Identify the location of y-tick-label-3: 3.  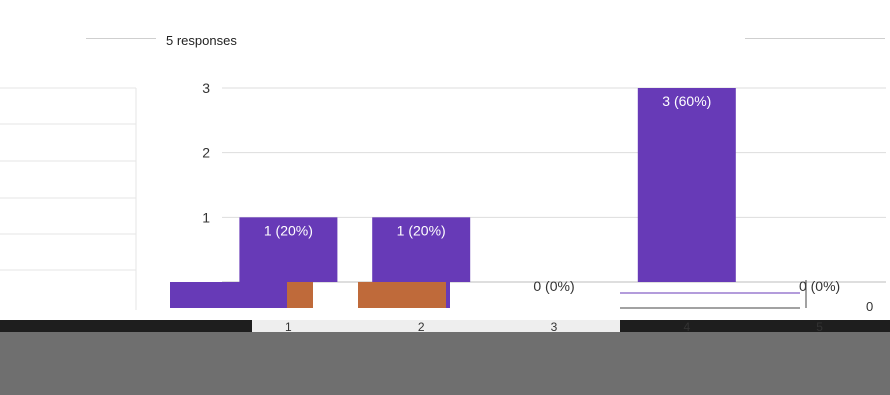
(206, 88).